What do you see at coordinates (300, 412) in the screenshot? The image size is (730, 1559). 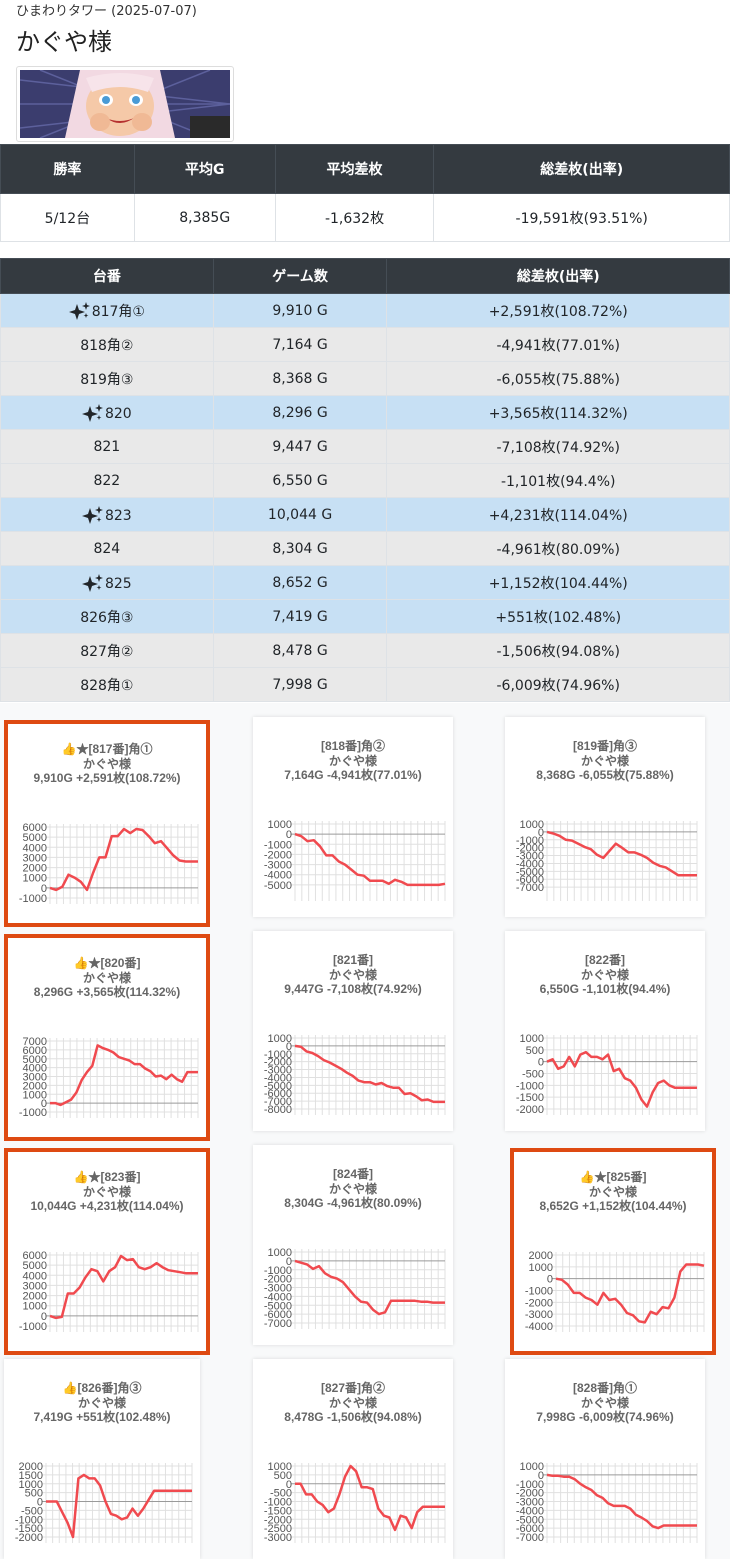 I see `machine-games: 8,296 G` at bounding box center [300, 412].